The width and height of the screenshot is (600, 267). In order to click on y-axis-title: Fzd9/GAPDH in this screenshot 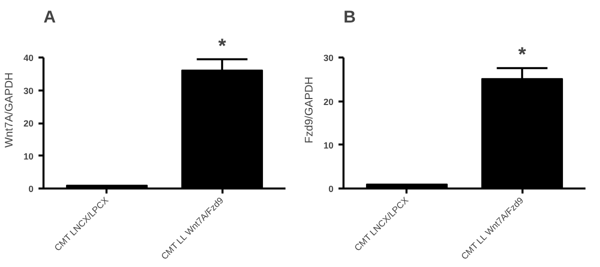, I will do `click(309, 110)`.